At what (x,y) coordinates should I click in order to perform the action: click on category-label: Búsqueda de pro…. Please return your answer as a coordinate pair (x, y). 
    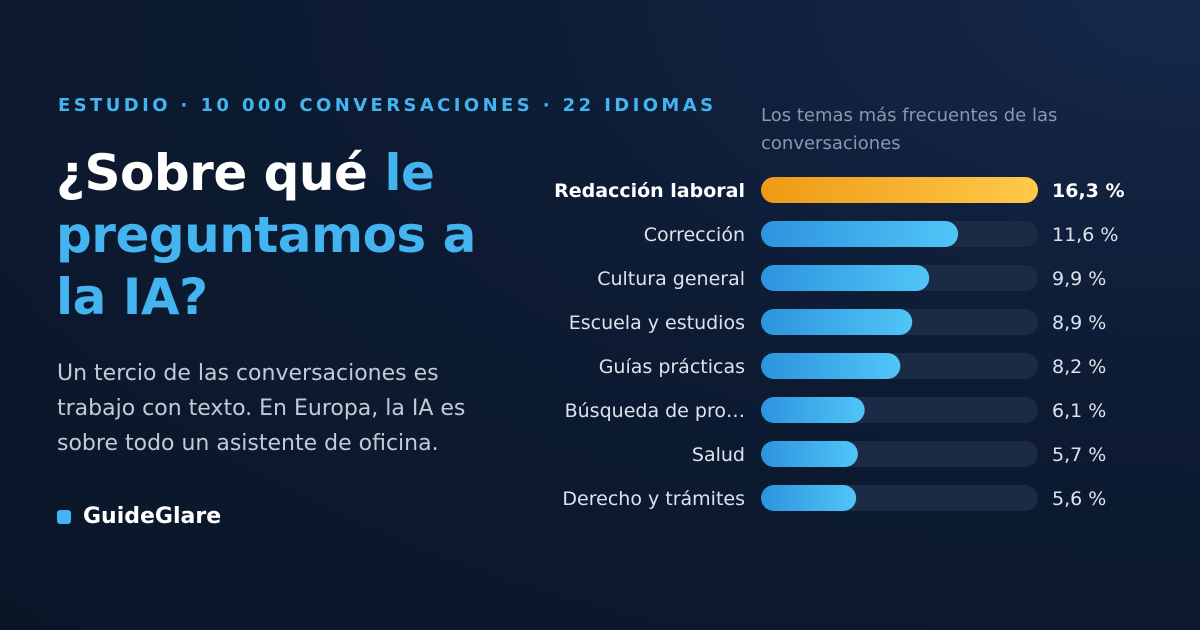
    Looking at the image, I should click on (655, 411).